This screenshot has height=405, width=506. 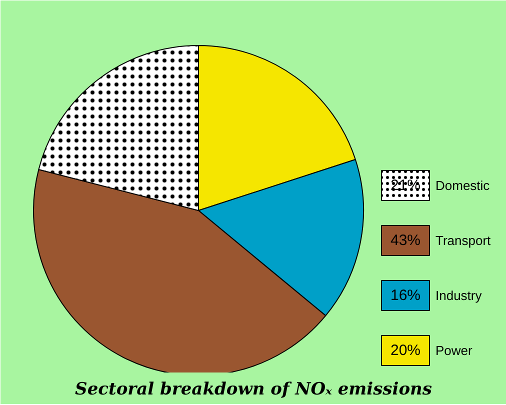 I want to click on legend-label: Industry, so click(x=459, y=295).